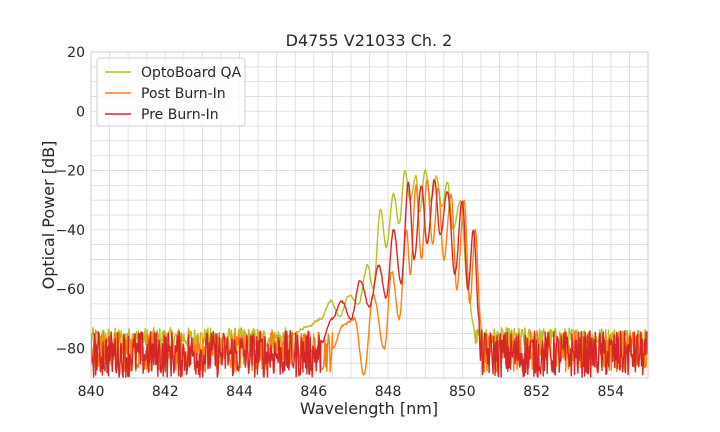  What do you see at coordinates (70, 231) in the screenshot?
I see `y-tick-label: −40` at bounding box center [70, 231].